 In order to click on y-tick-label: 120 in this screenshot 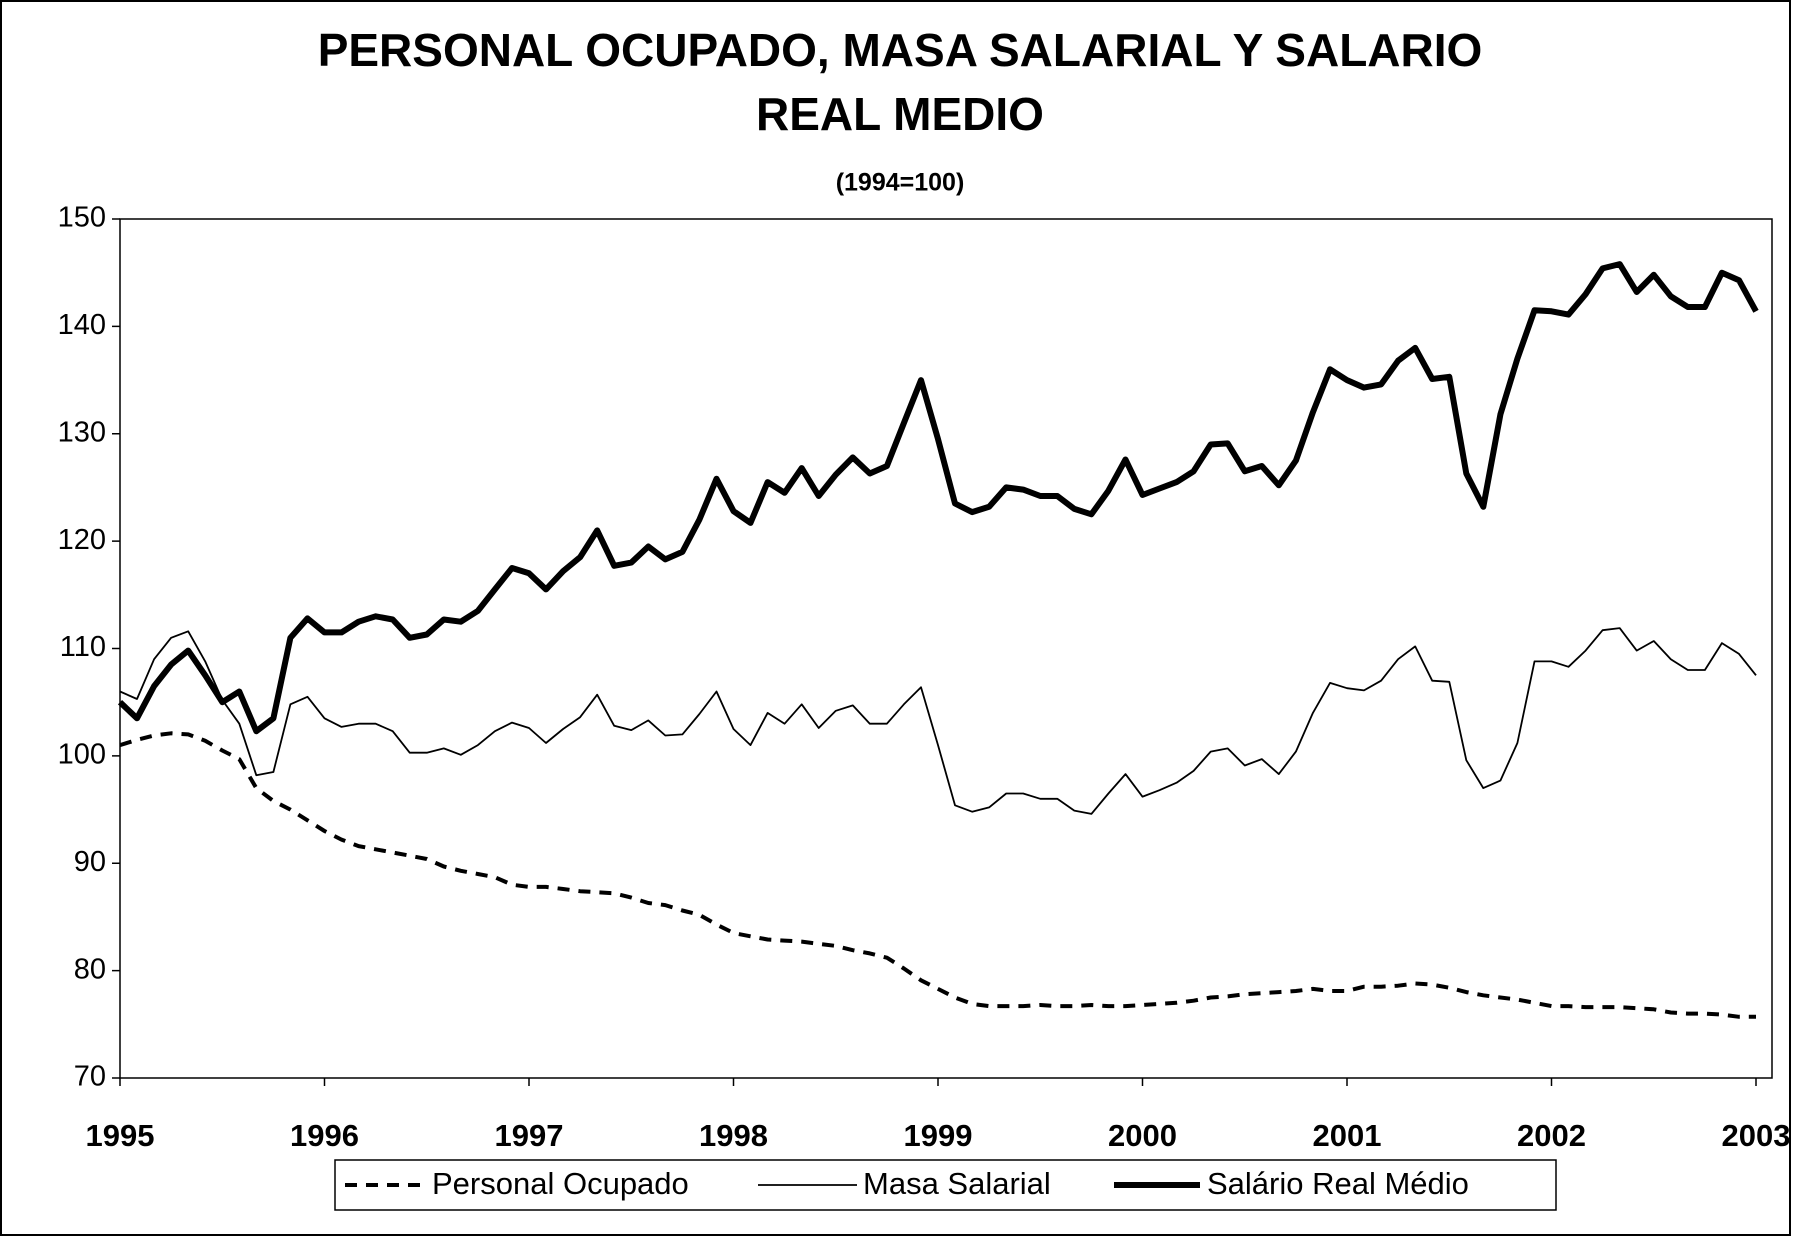, I will do `click(82, 540)`.